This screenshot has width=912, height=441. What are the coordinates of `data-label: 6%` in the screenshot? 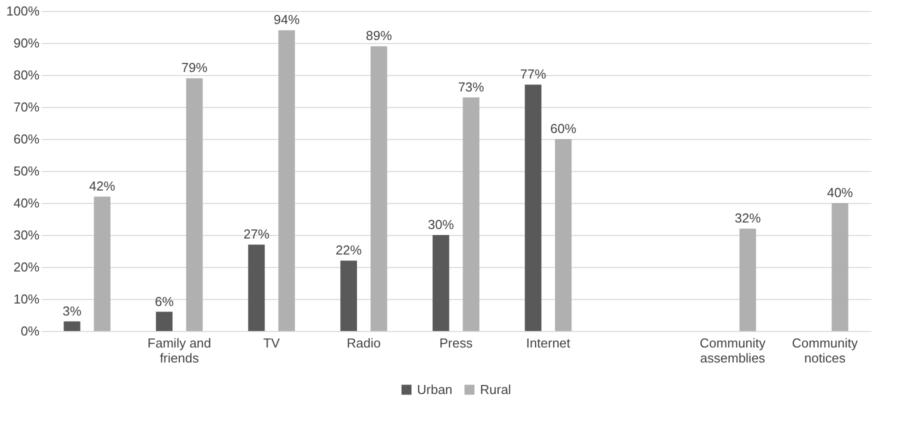 It's located at (164, 301).